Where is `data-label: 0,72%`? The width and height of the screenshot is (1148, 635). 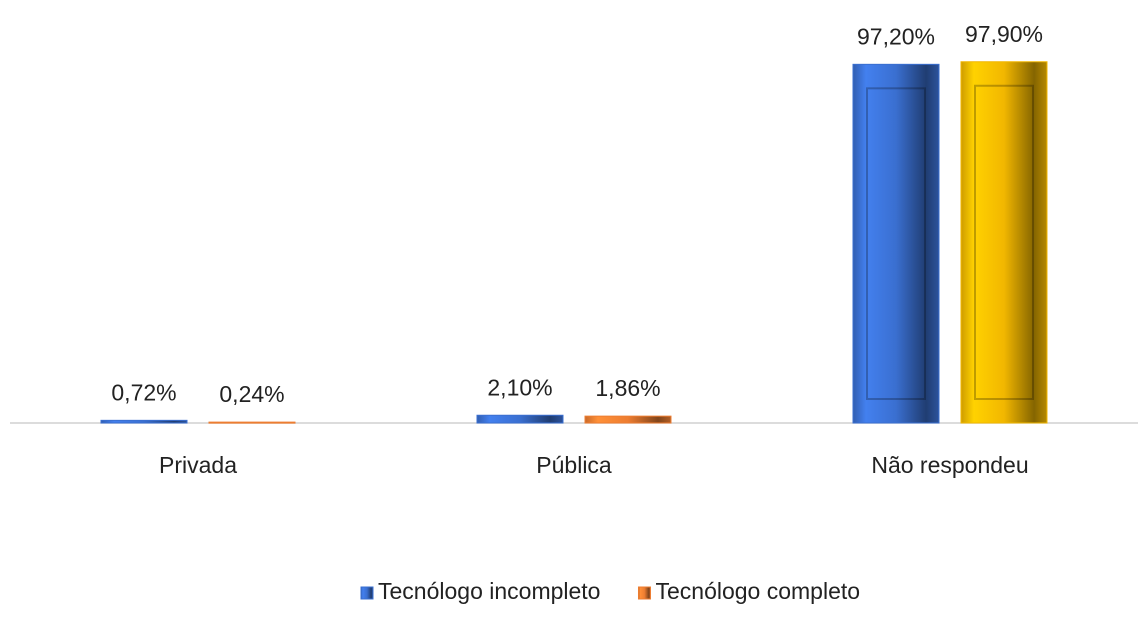
data-label: 0,72% is located at coordinates (143, 392).